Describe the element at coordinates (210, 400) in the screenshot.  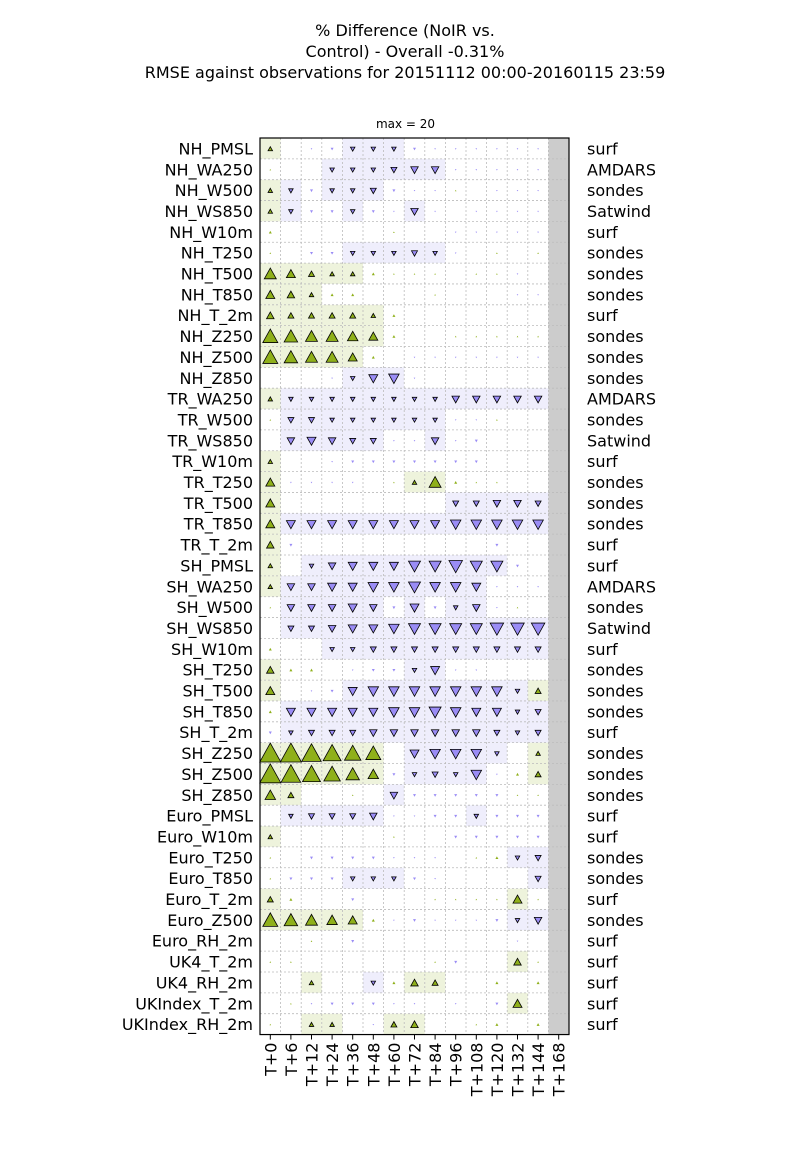
I see `row-label: TR_WA250` at that location.